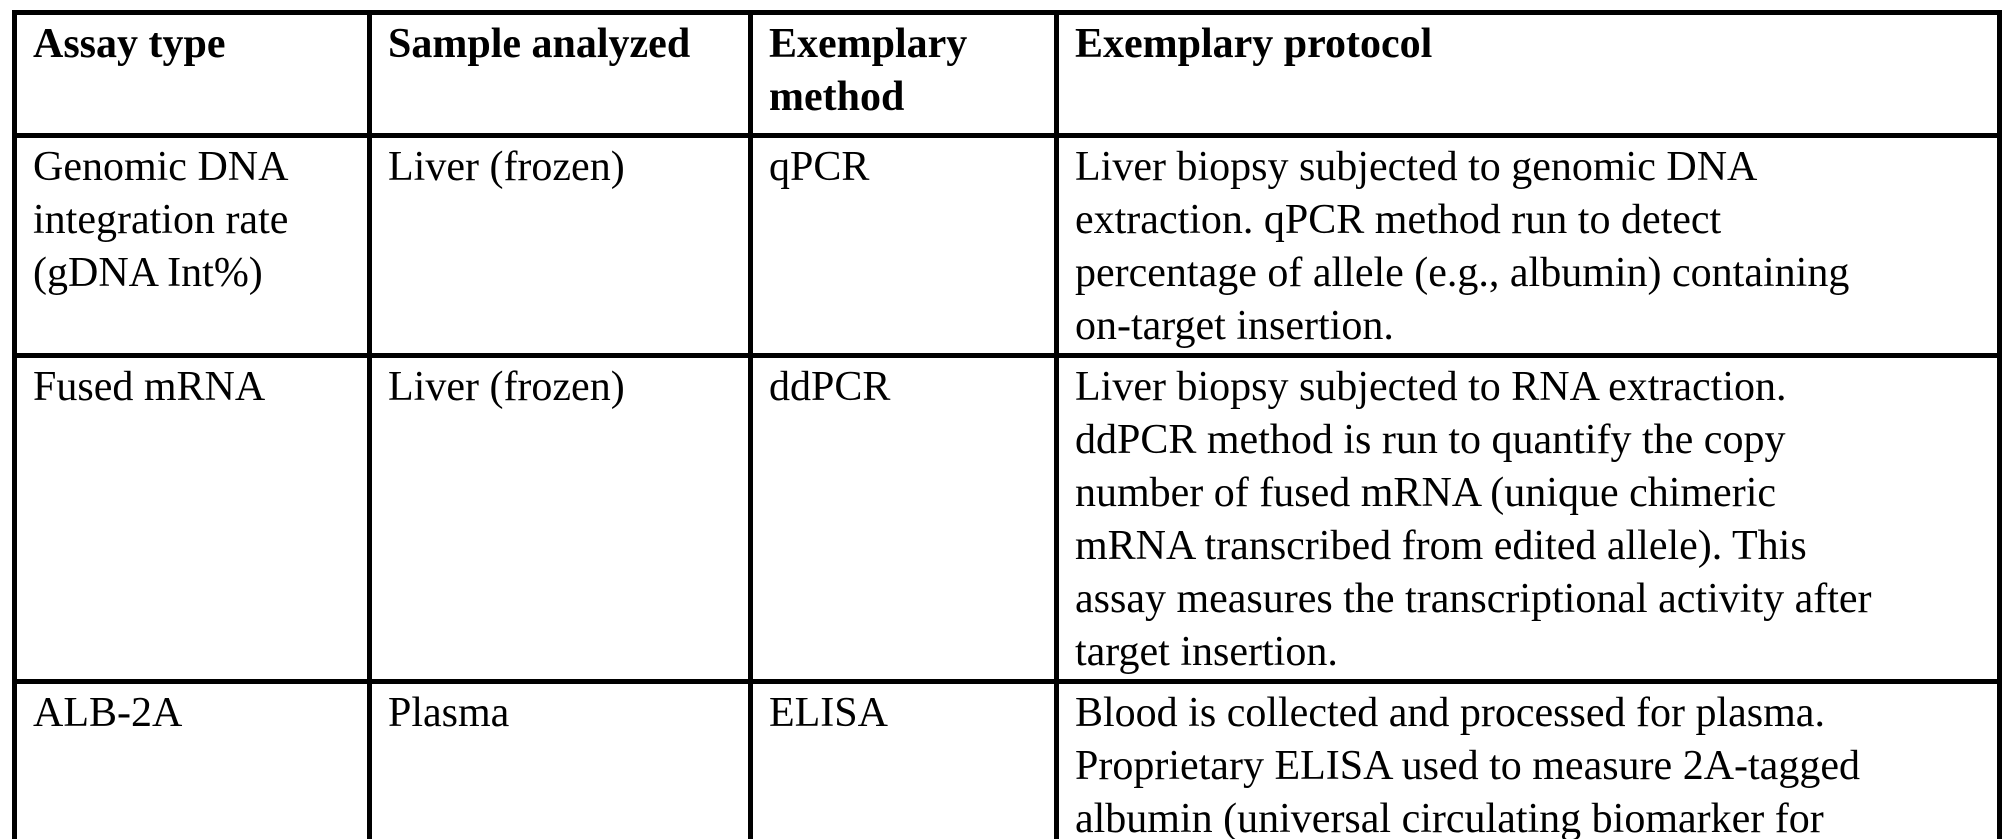 Image resolution: width=2010 pixels, height=839 pixels. Describe the element at coordinates (1528, 74) in the screenshot. I see `header-cell-exemplary-protocol: Exemplary protocol` at that location.